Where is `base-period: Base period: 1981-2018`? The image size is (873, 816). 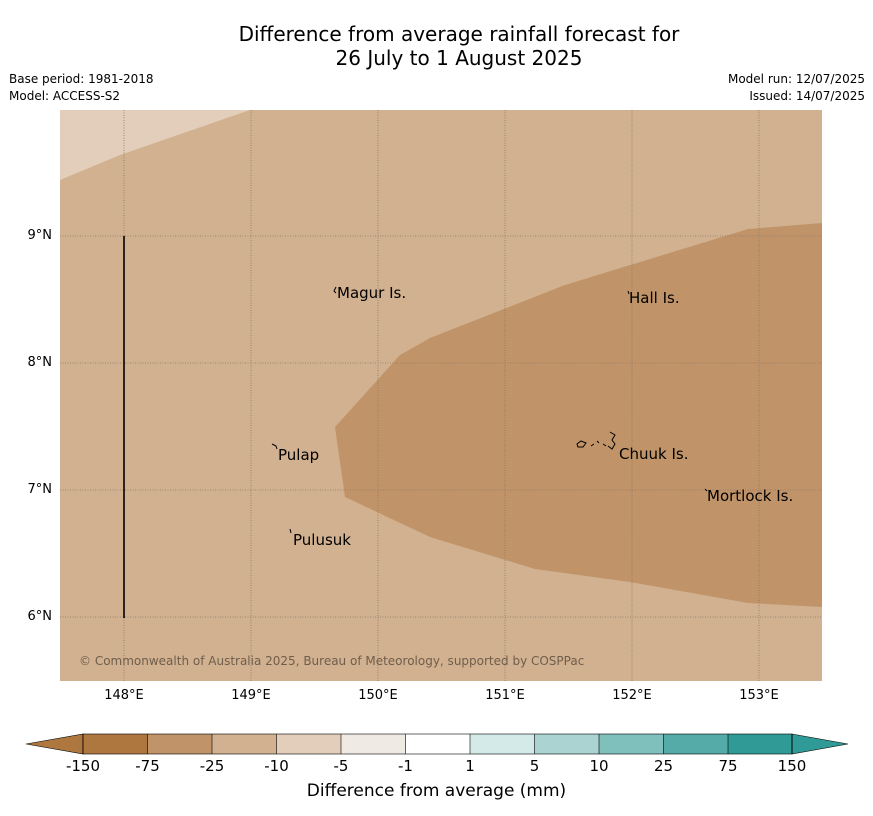
base-period: Base period: 1981-2018 is located at coordinates (81, 79).